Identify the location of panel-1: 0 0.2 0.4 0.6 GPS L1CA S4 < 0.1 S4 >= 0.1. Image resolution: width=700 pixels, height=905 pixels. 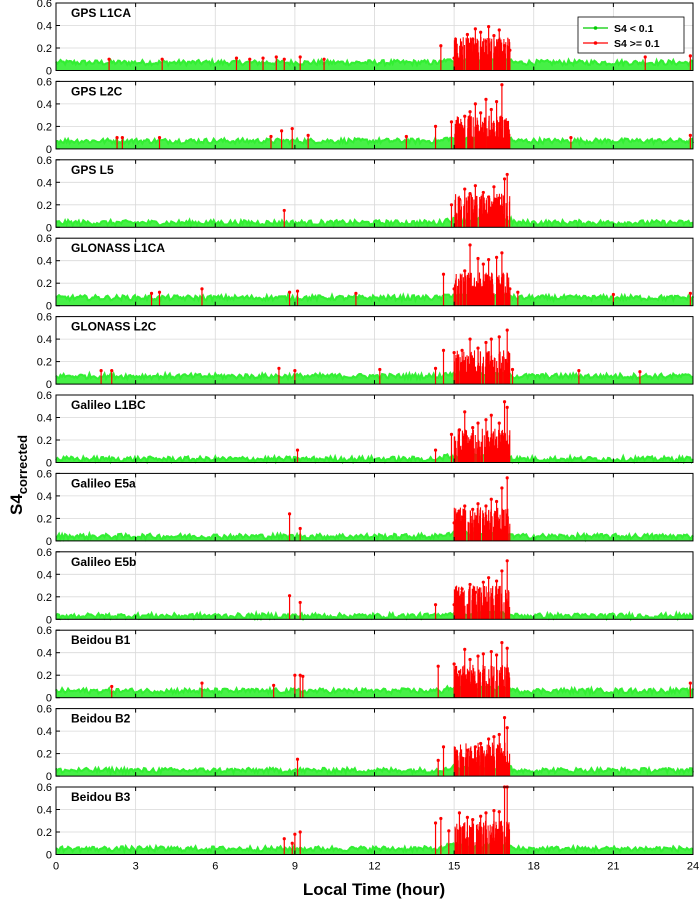
(365, 39).